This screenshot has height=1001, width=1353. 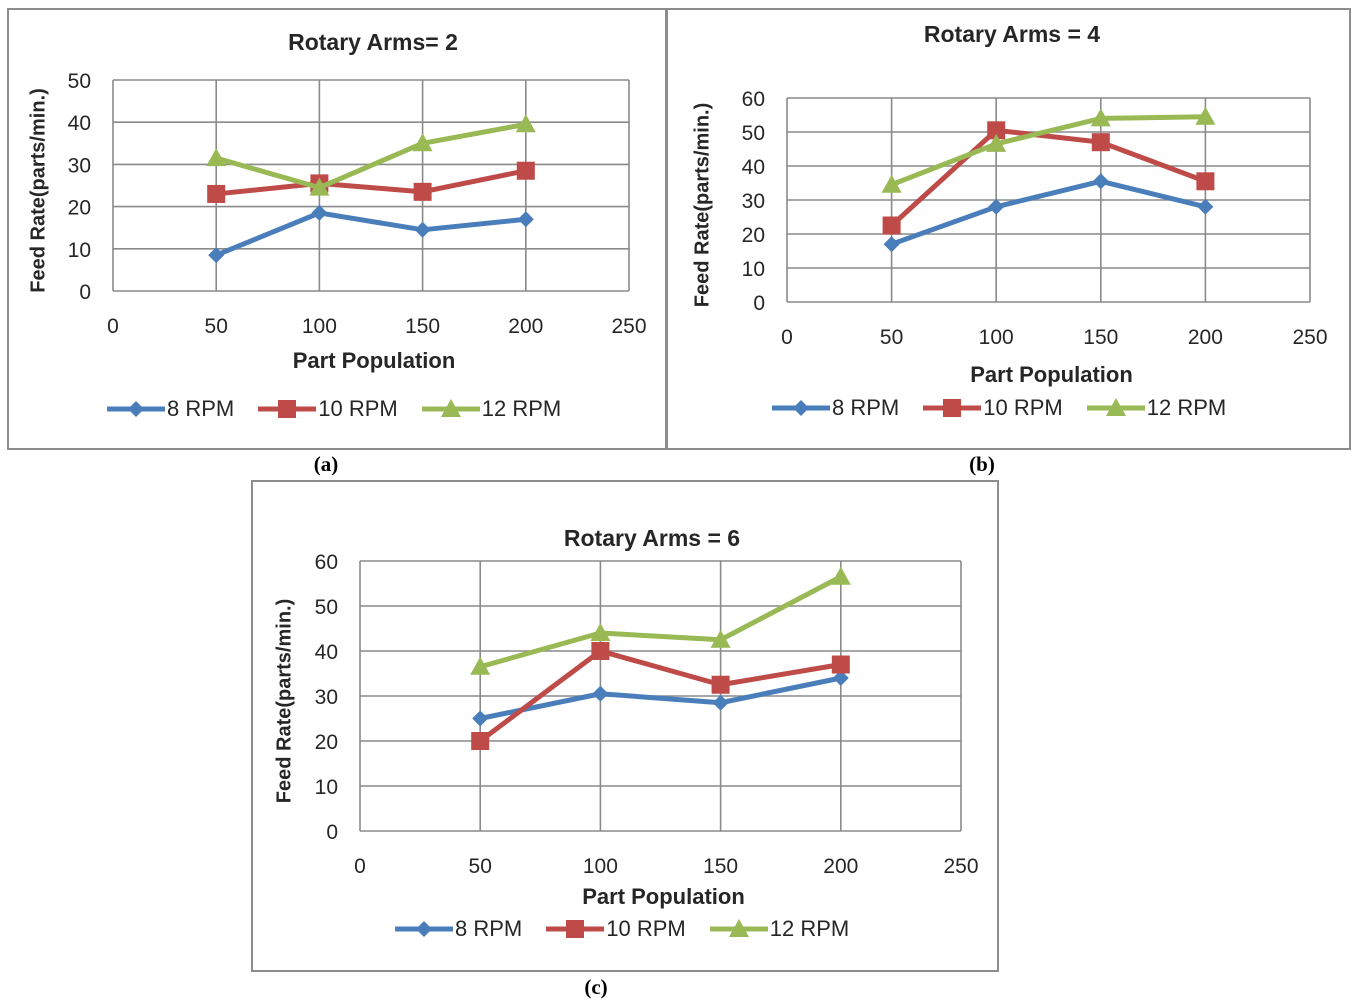 I want to click on chart-title: Rotary Arms = 6, so click(x=652, y=538).